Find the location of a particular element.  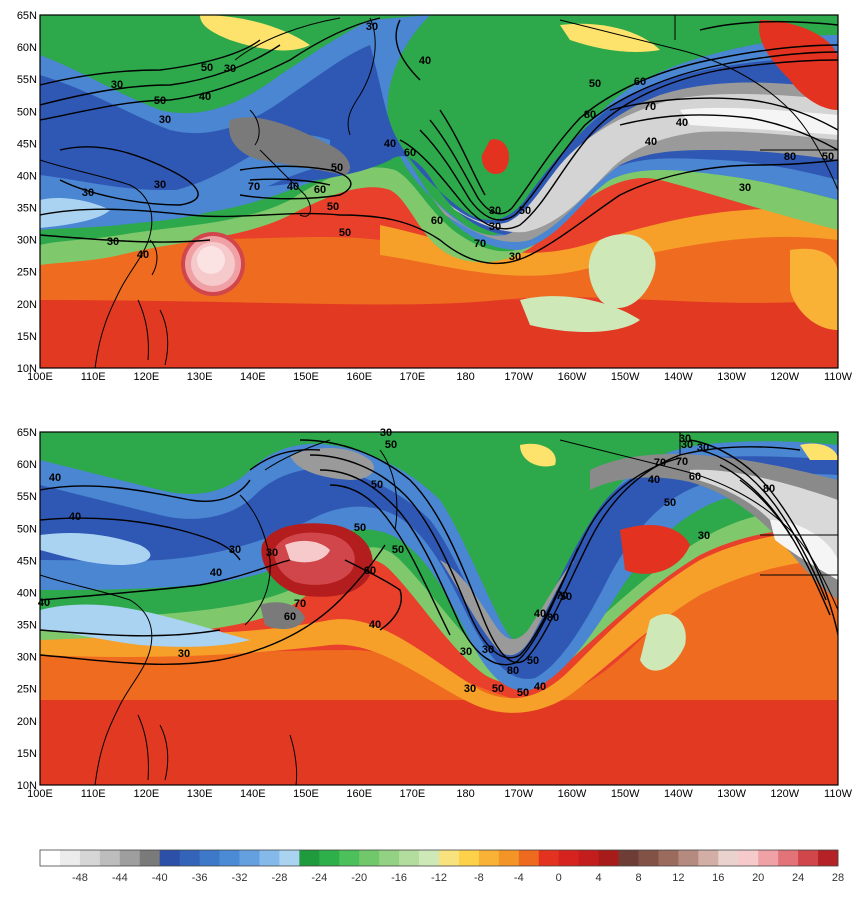

lat-label: 65N is located at coordinates (27, 16).